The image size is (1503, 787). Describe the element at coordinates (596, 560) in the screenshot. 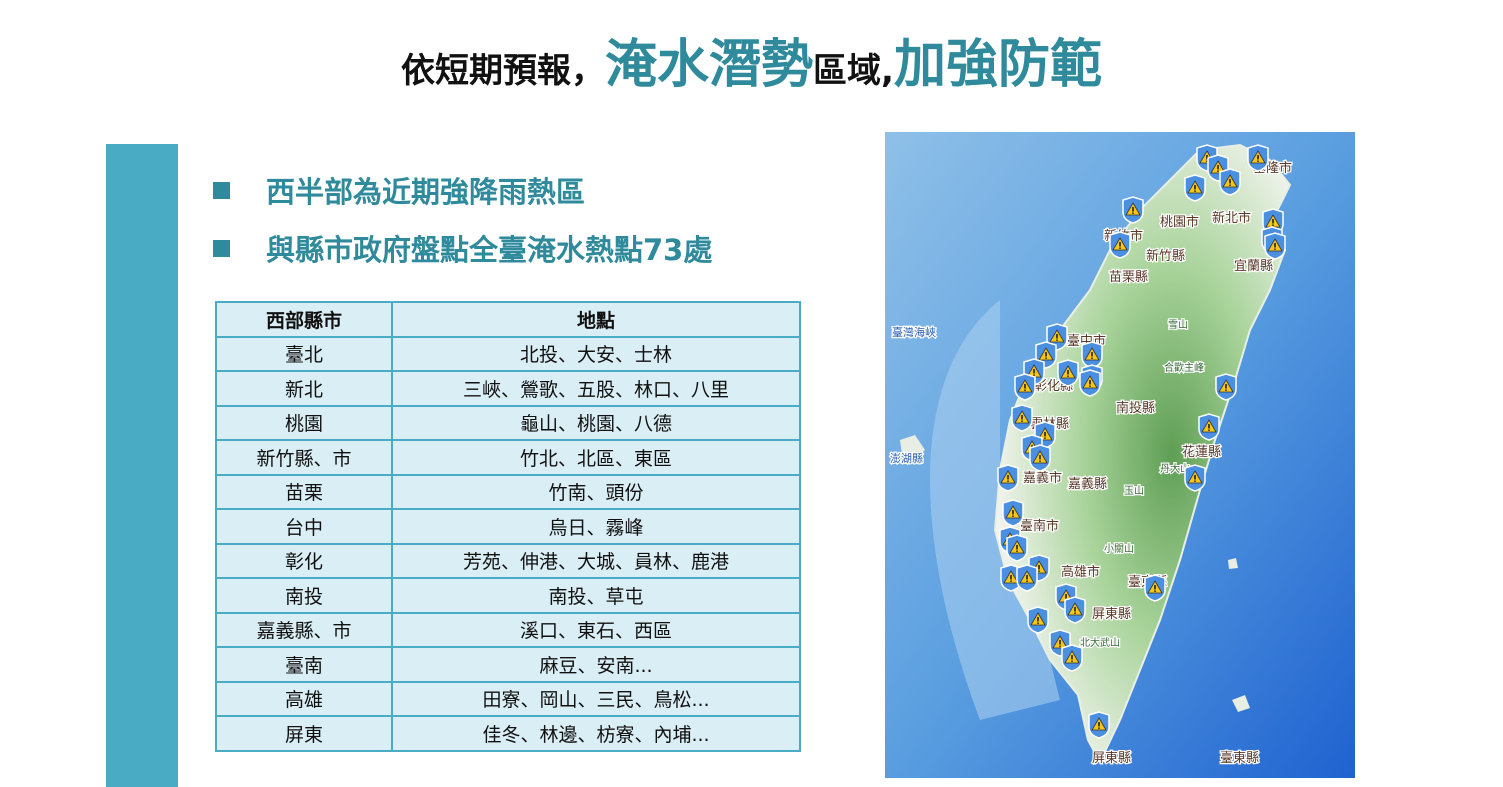

I see `locations-cell: 芳苑、伸港、大城、員林、鹿港` at that location.